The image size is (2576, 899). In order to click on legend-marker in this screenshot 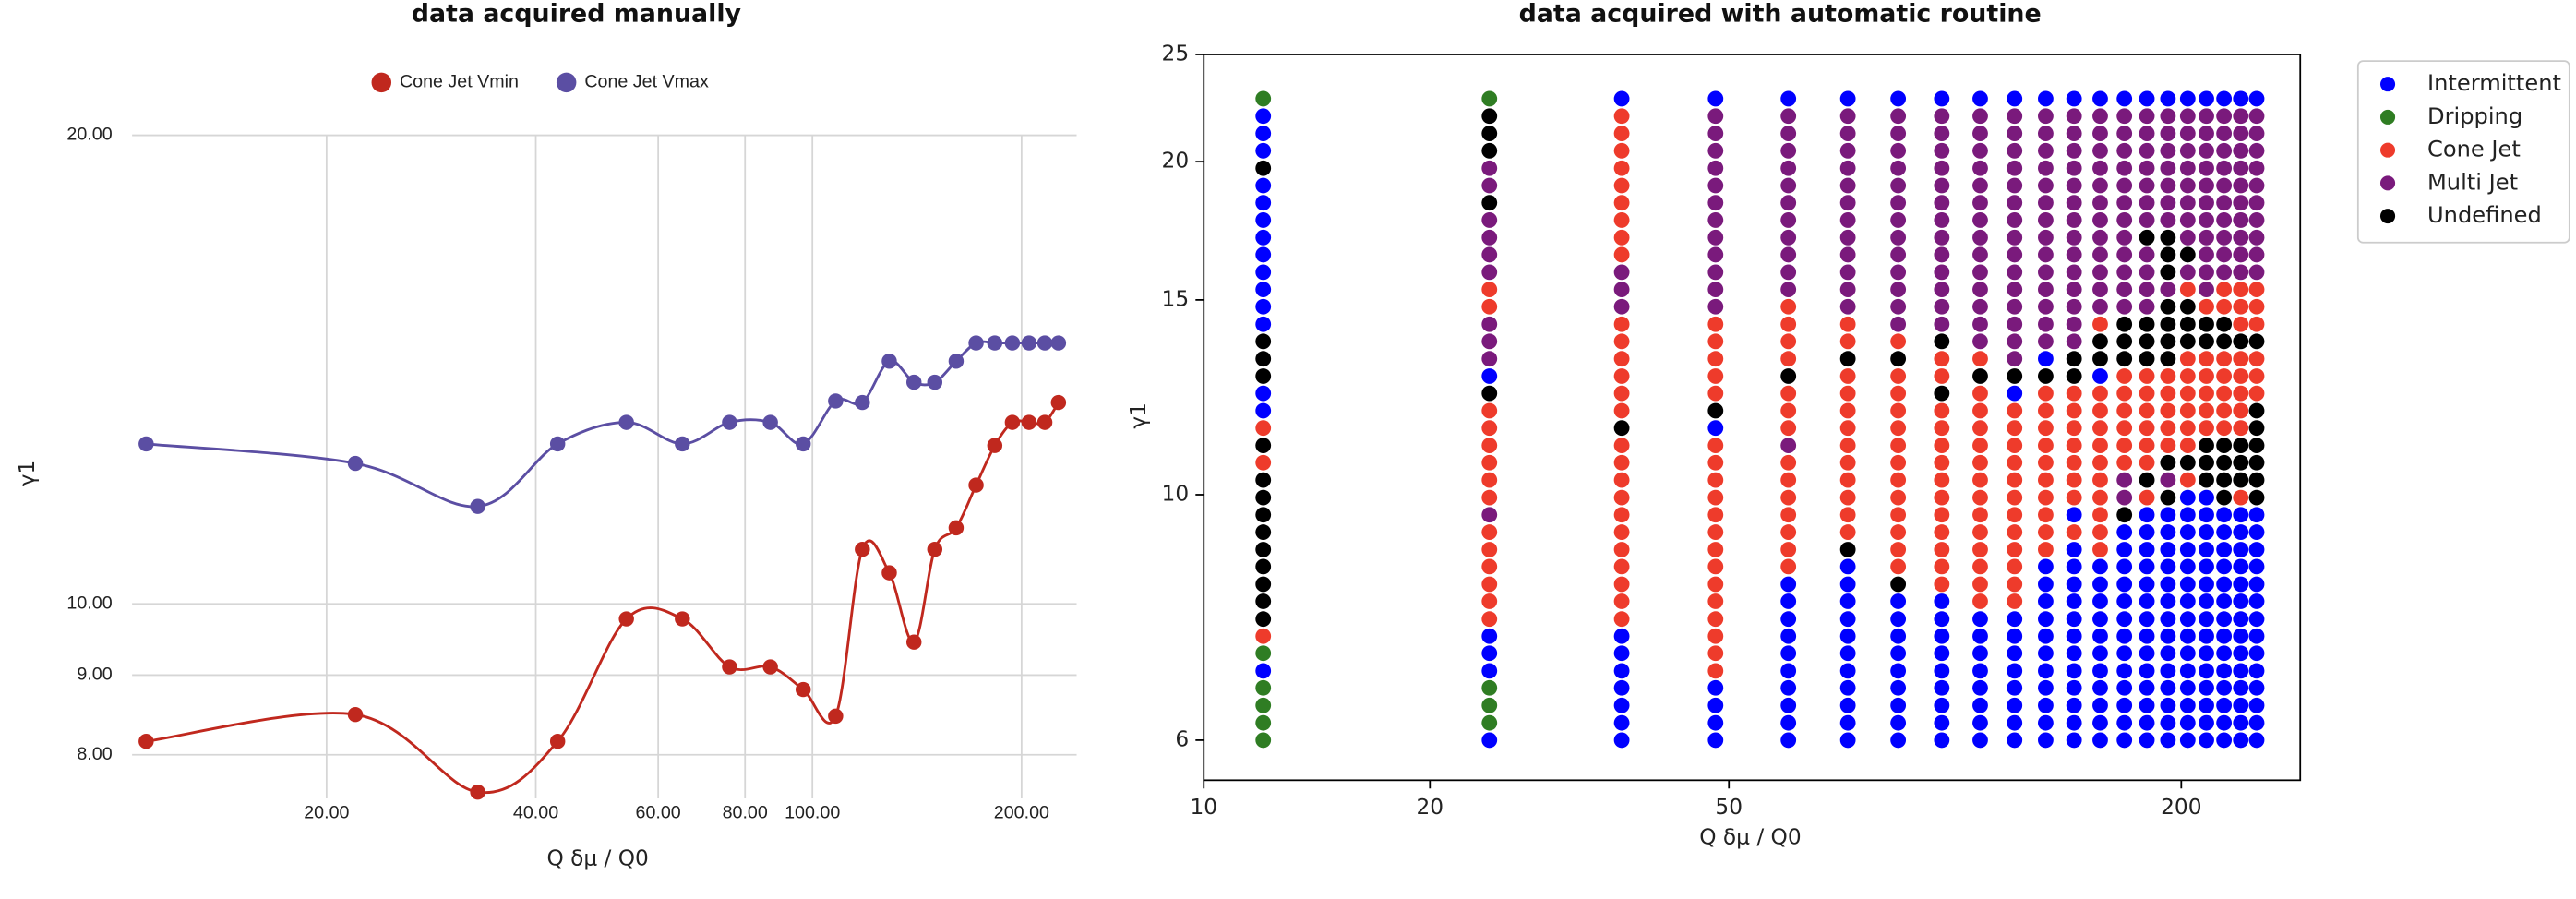, I will do `click(2388, 183)`.